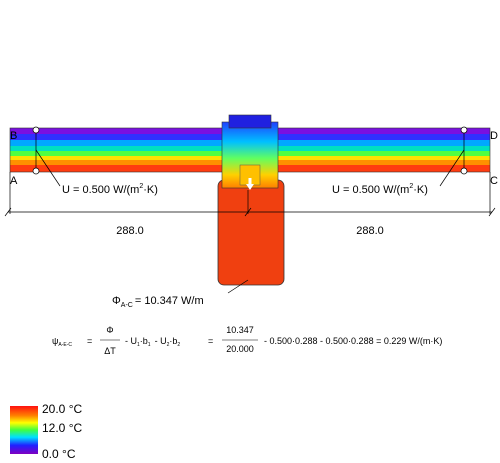 This screenshot has width=500, height=463. Describe the element at coordinates (24, 430) in the screenshot. I see `legend-scale` at that location.